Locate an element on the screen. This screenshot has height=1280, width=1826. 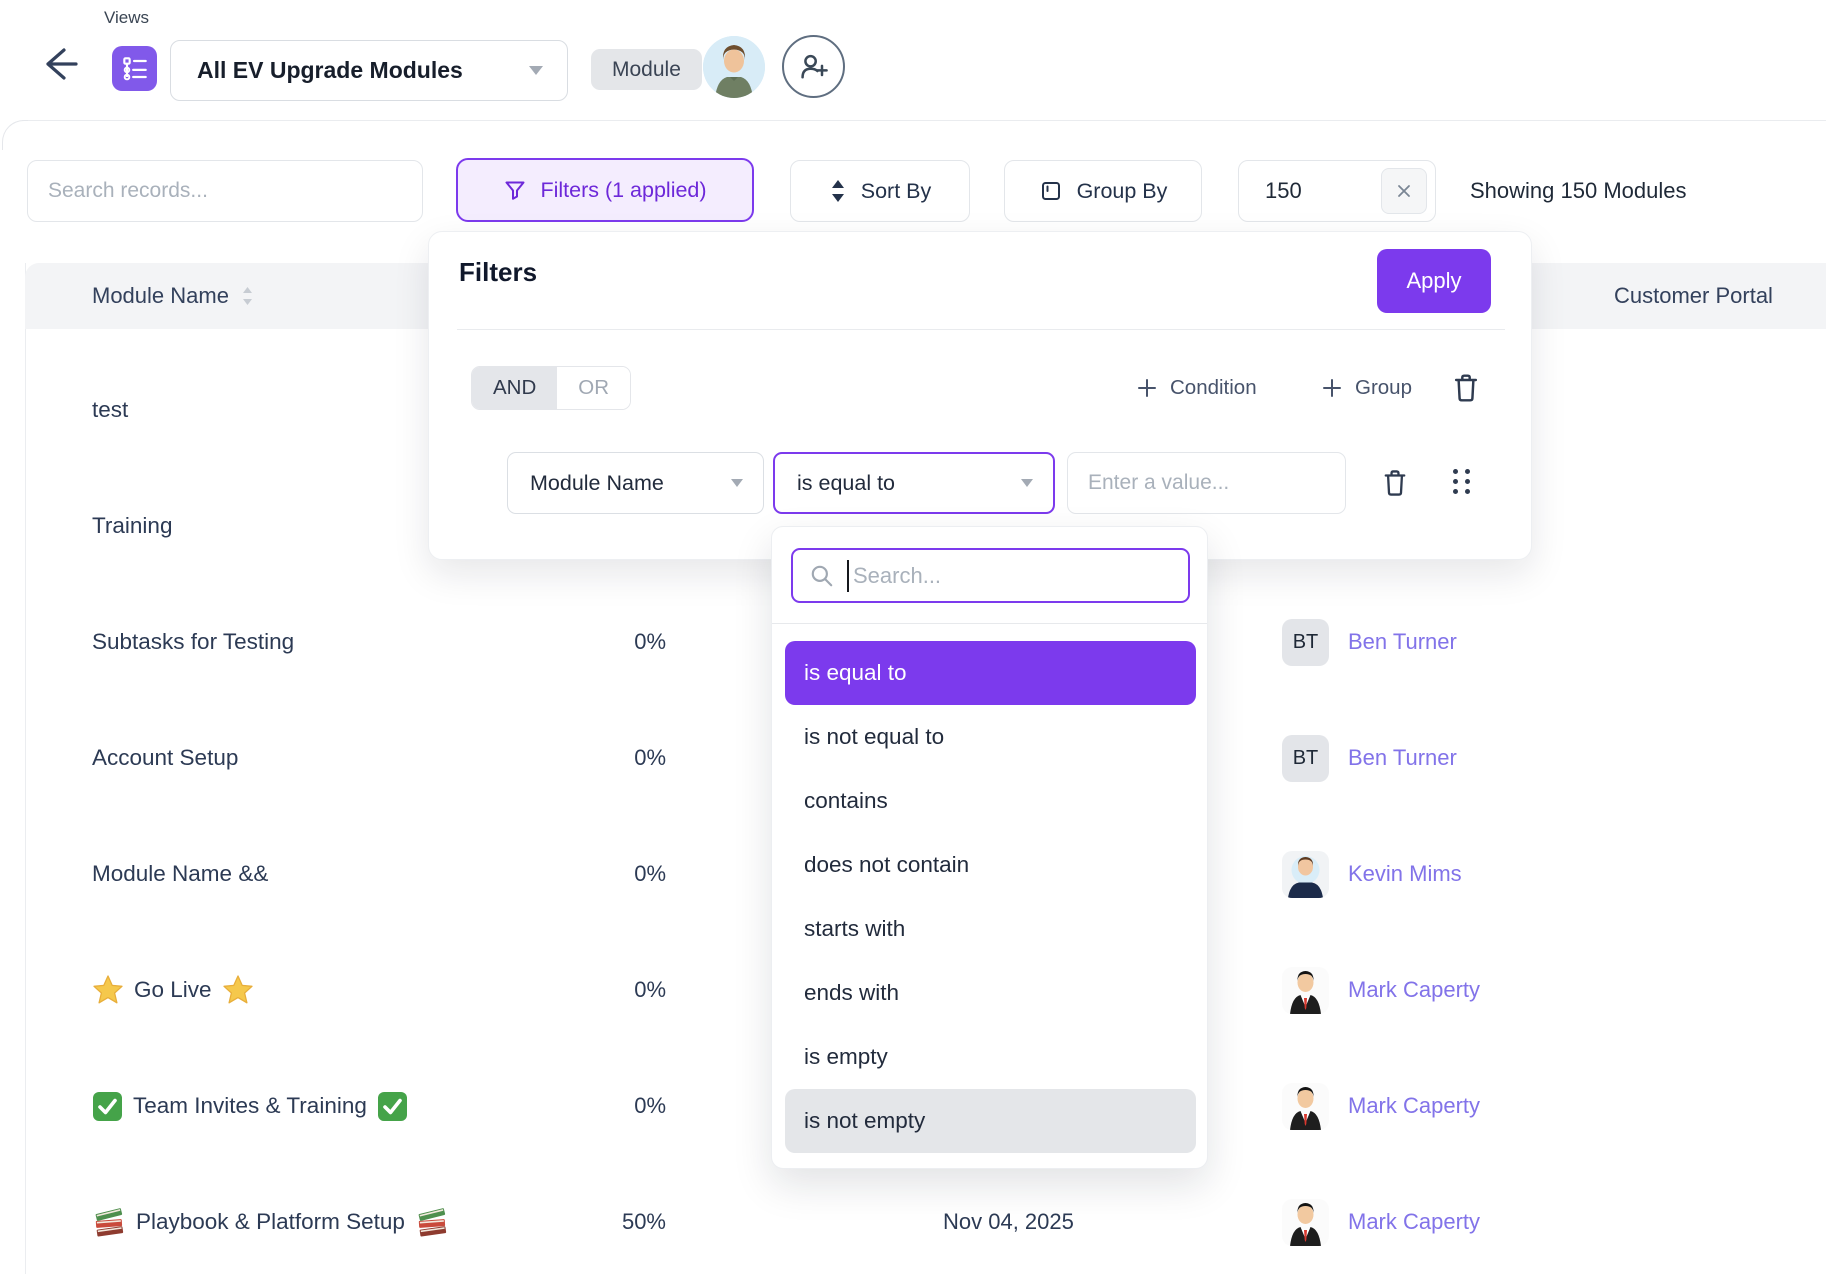
module-name-cell: Go Live is located at coordinates (173, 990).